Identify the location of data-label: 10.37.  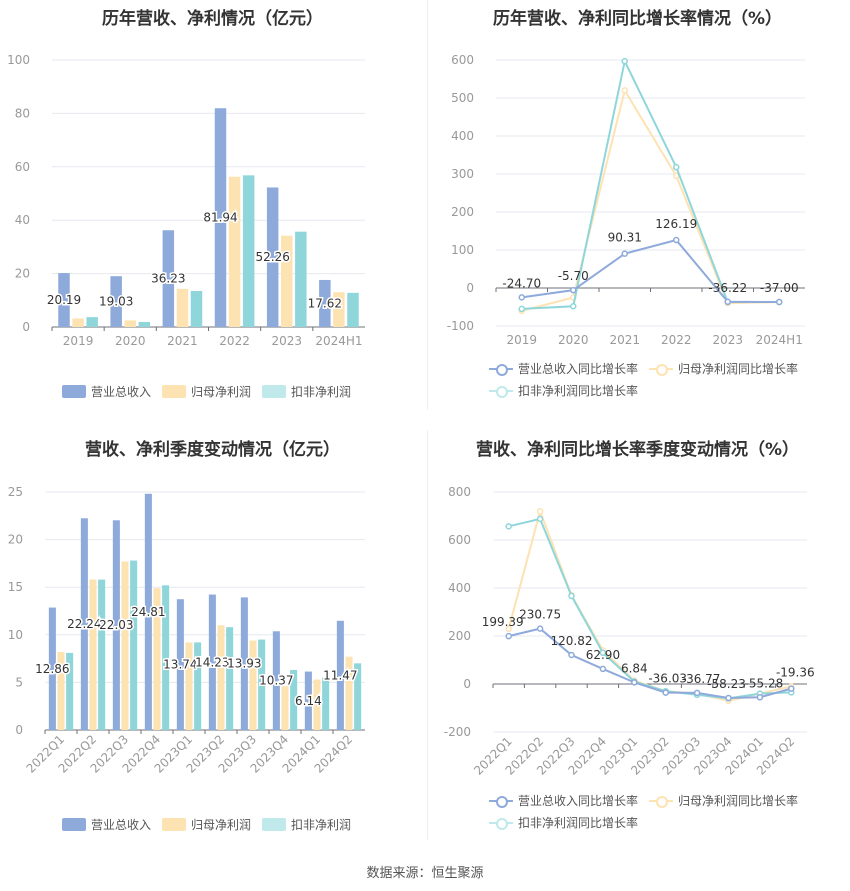
(276, 681).